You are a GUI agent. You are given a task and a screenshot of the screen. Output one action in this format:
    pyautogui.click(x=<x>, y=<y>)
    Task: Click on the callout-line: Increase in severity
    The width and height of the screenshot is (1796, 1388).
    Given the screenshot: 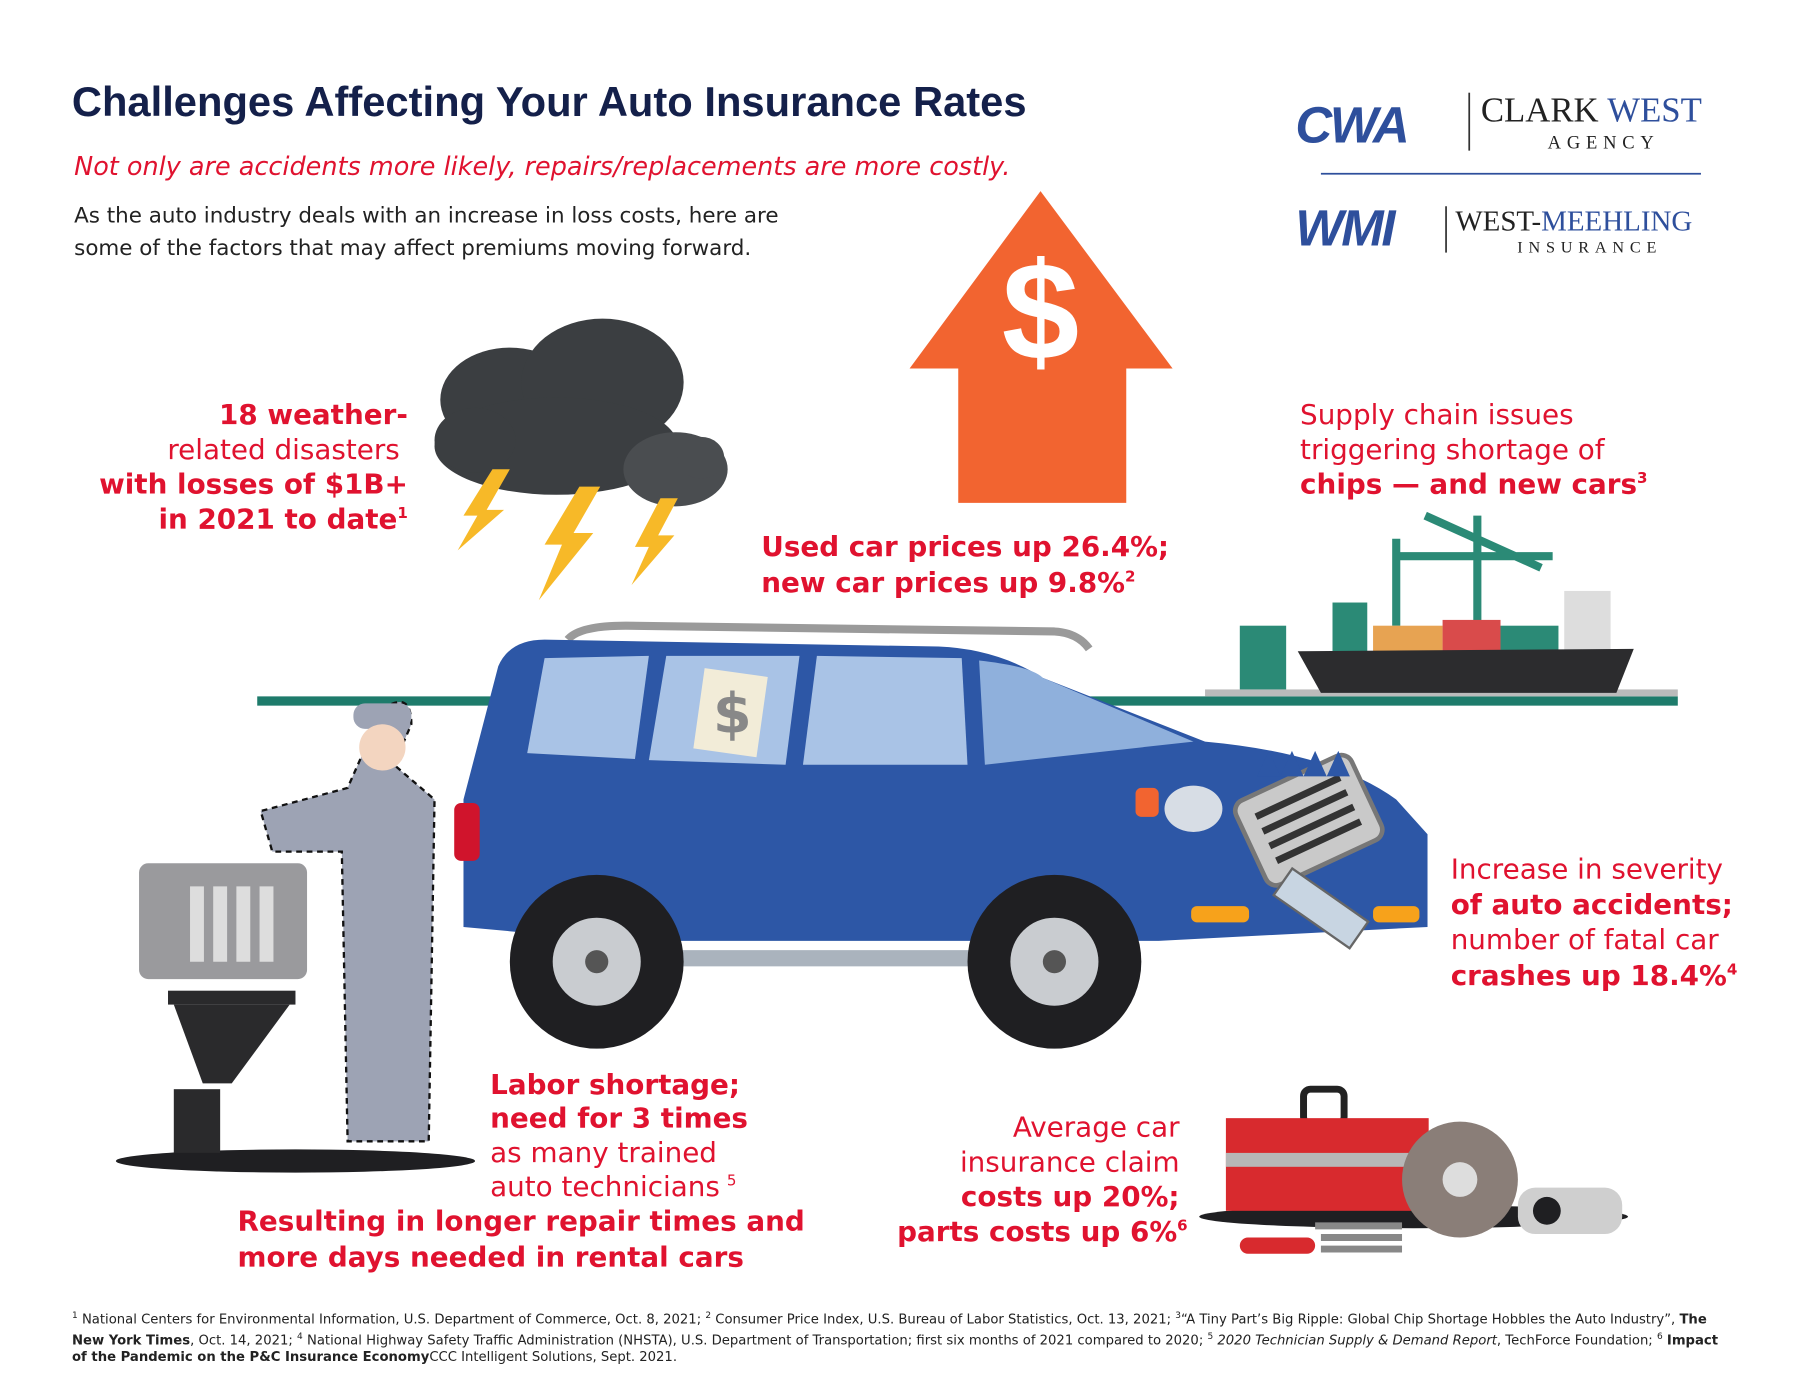 What is the action you would take?
    pyautogui.click(x=1587, y=868)
    